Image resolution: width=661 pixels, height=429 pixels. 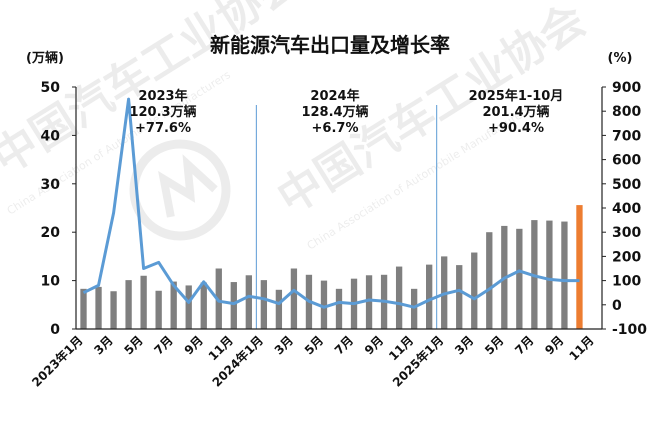 What do you see at coordinates (45, 58) in the screenshot?
I see `left-axis-unit: (万辆)` at bounding box center [45, 58].